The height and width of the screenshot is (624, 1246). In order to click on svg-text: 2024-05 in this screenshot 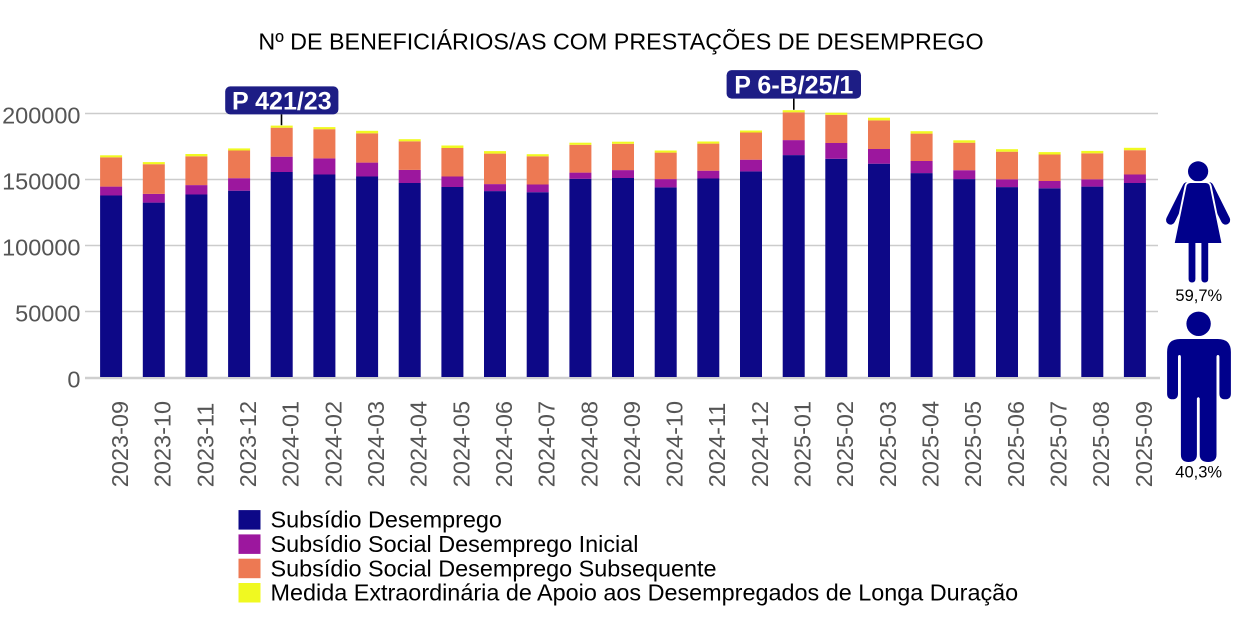, I will do `click(461, 444)`.